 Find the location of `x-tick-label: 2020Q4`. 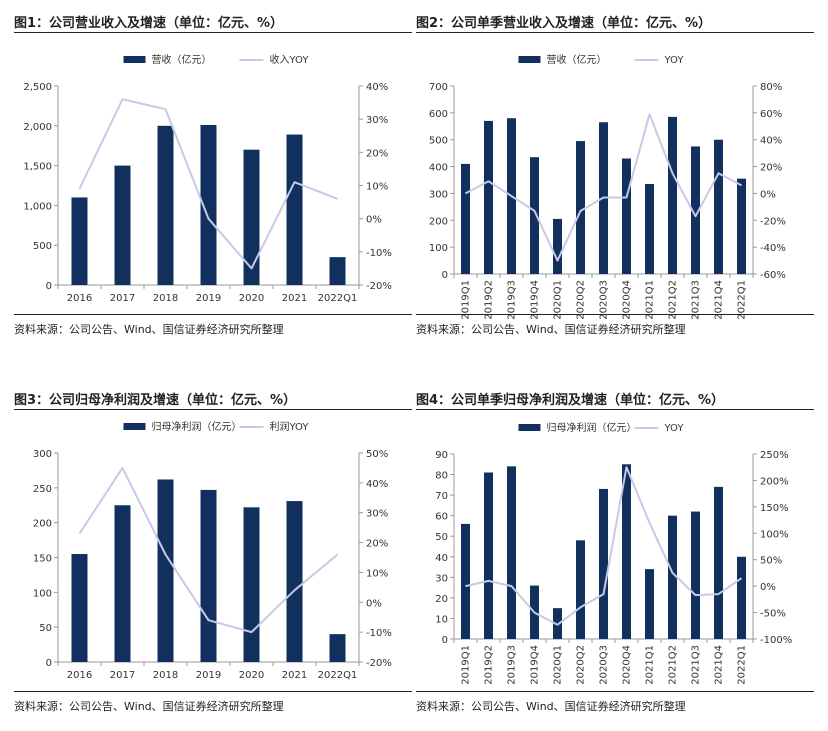

x-tick-label: 2020Q4 is located at coordinates (627, 665).